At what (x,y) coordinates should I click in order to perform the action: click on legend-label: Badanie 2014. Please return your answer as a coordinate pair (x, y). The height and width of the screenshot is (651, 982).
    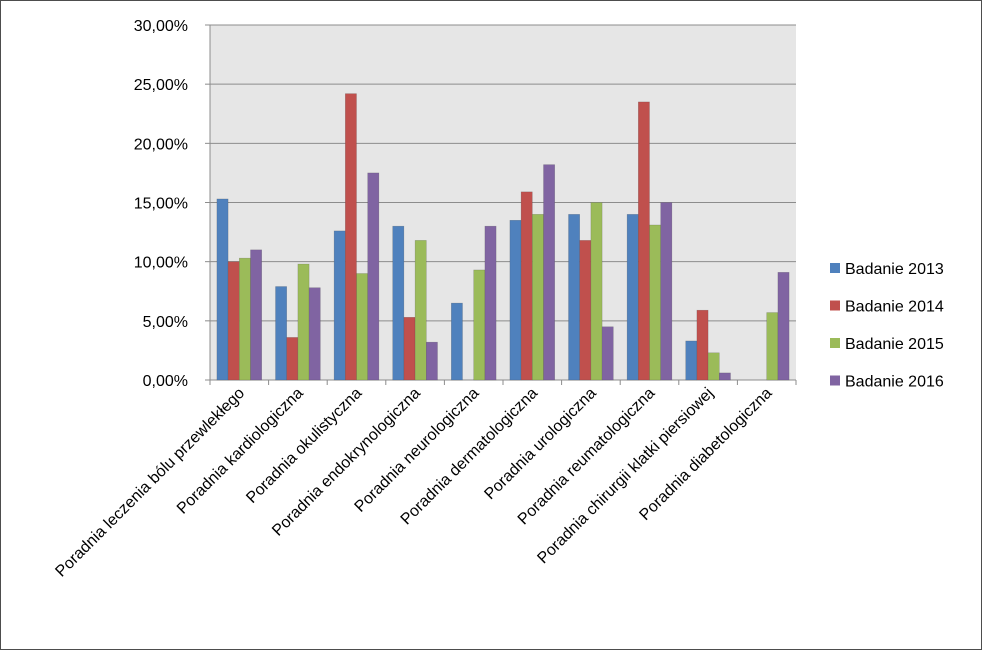
    Looking at the image, I should click on (894, 307).